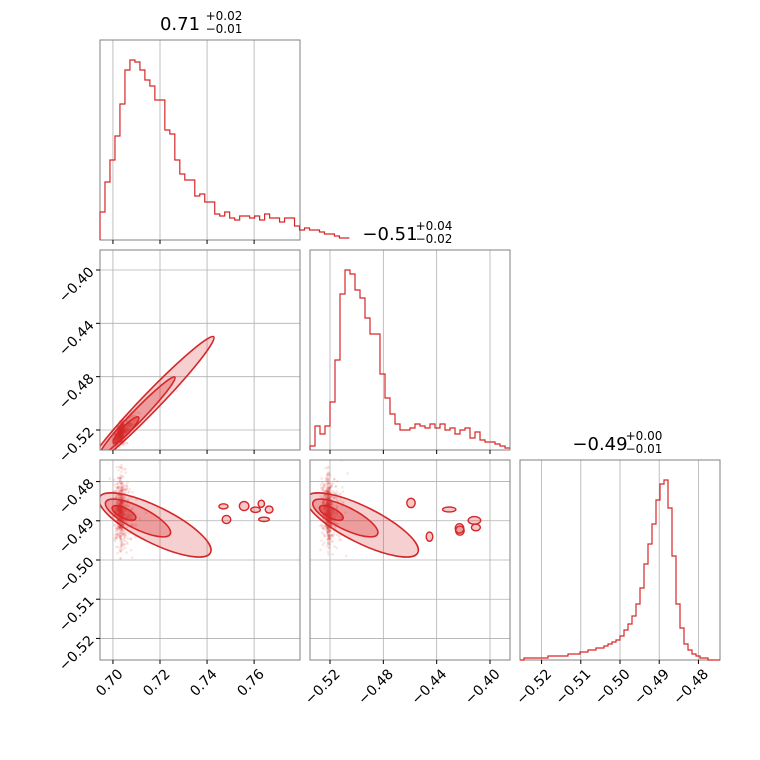 This screenshot has width=760, height=760. Describe the element at coordinates (180, 24) in the screenshot. I see `param-title-0: 0.71` at that location.